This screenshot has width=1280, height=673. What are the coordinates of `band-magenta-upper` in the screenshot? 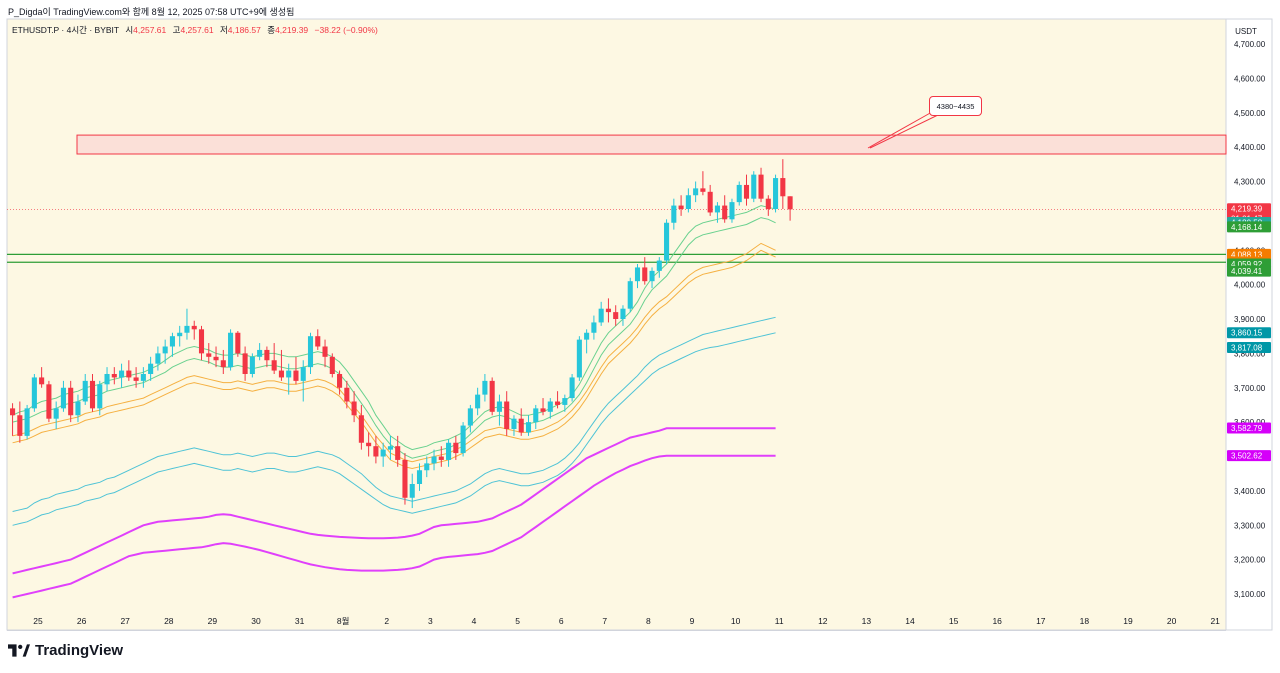 It's located at (394, 501).